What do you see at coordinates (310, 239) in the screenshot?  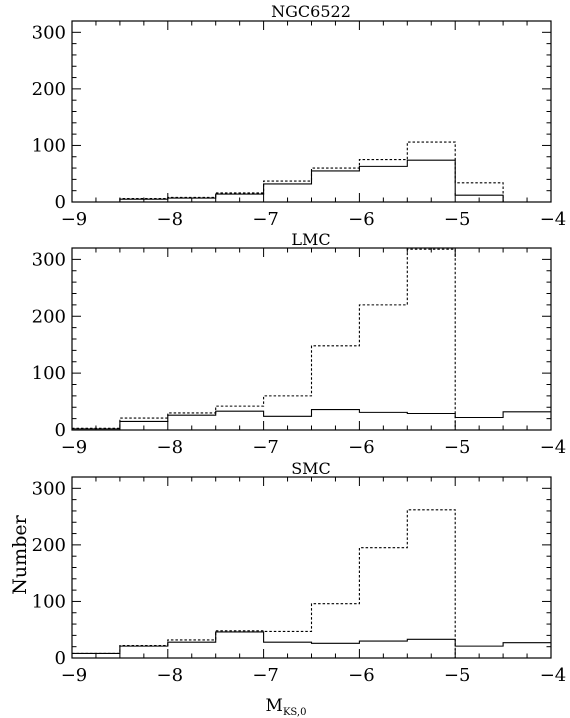 I see `panel-title: LMC` at bounding box center [310, 239].